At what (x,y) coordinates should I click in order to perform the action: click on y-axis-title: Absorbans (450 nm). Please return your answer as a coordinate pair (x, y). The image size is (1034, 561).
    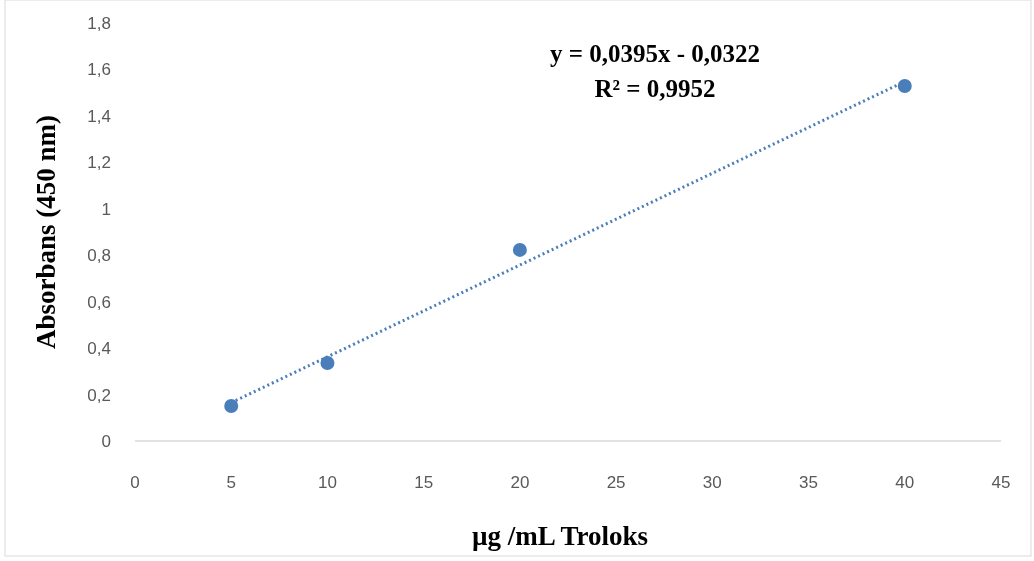
    Looking at the image, I should click on (46, 232).